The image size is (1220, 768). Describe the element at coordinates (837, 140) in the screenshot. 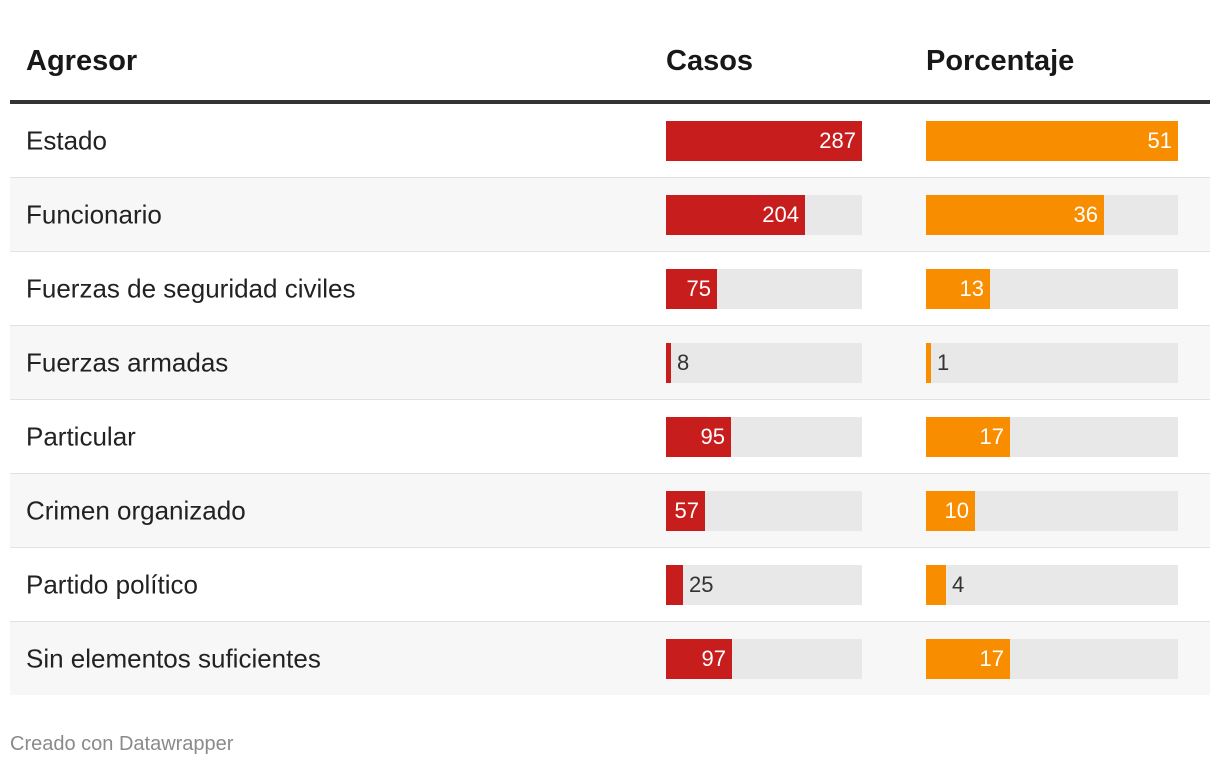

I see `casos-value: 287` at that location.